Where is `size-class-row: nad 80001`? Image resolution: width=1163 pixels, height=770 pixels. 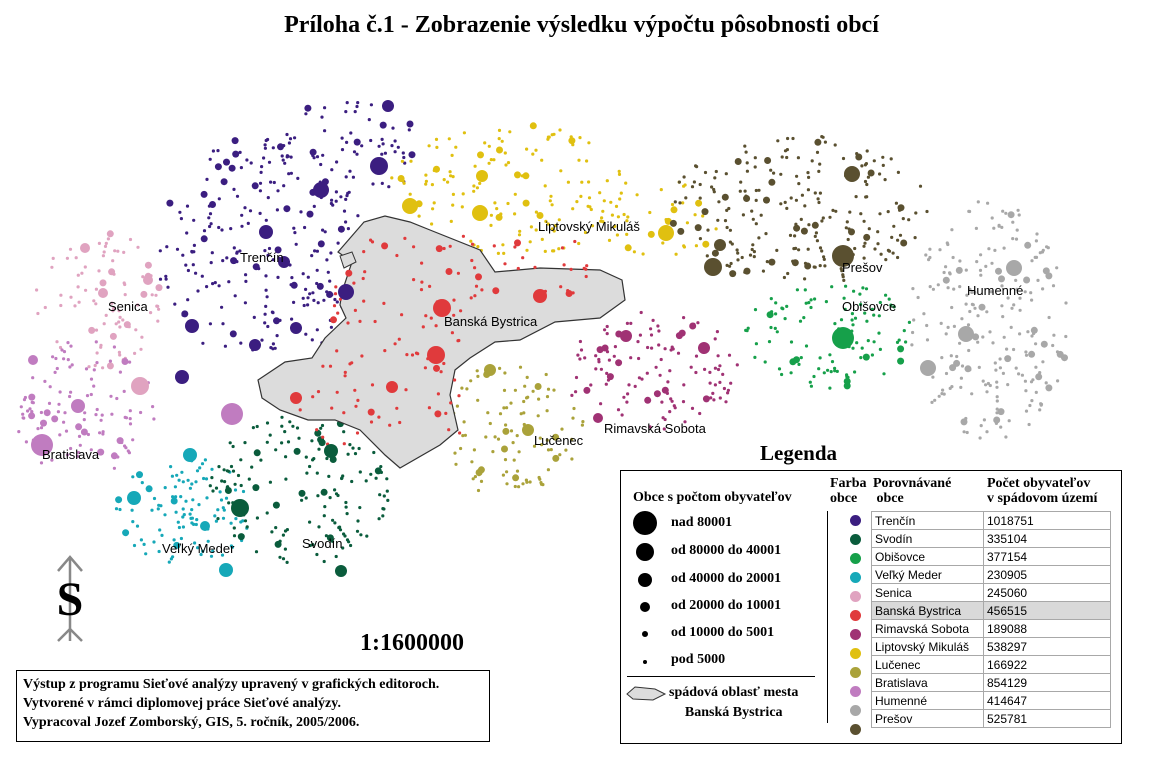
size-class-row: nad 80001 is located at coordinates (721, 523).